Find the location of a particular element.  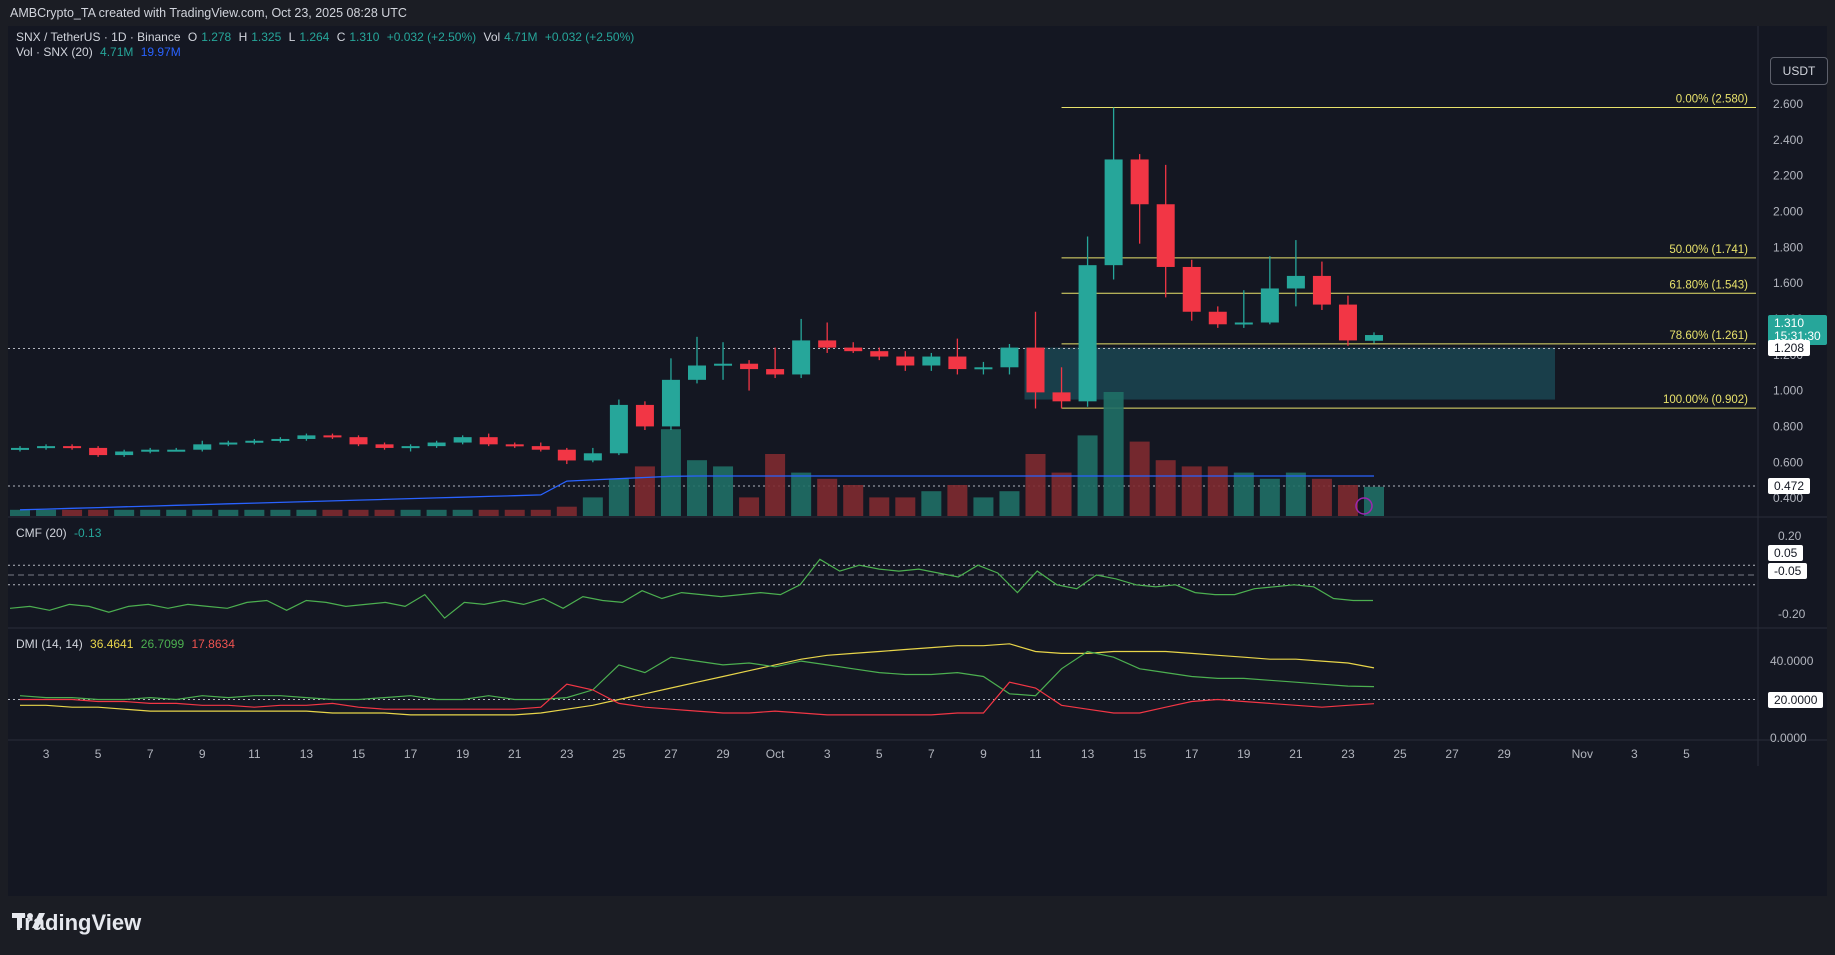

x-tick-label: 5 is located at coordinates (879, 754).